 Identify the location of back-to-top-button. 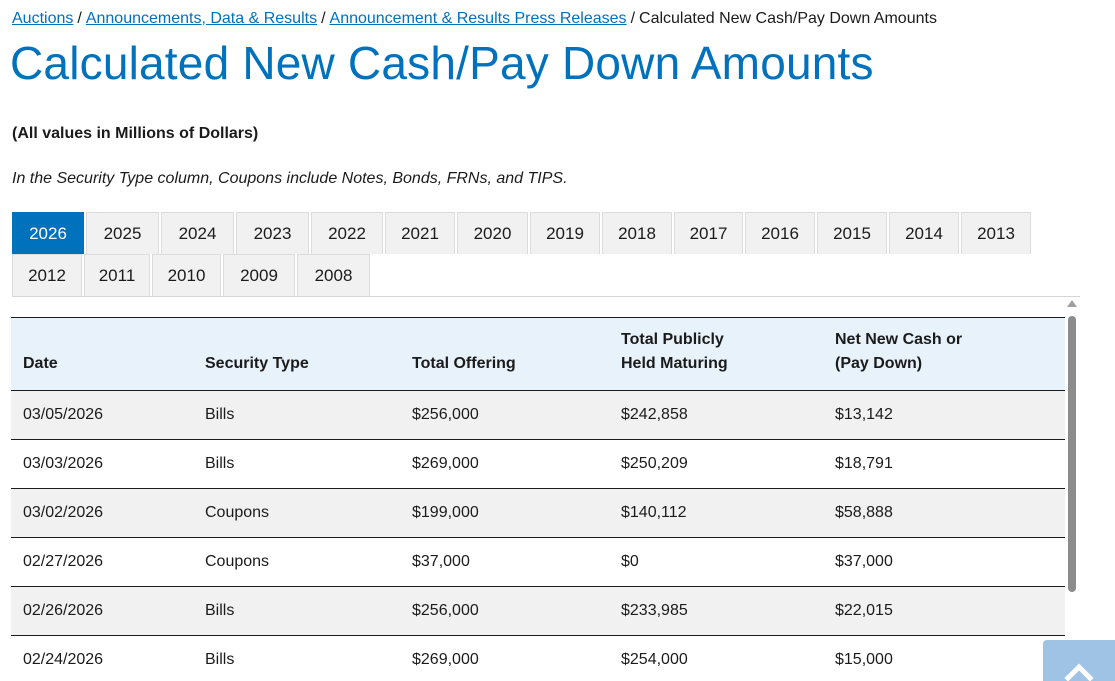
(1079, 660).